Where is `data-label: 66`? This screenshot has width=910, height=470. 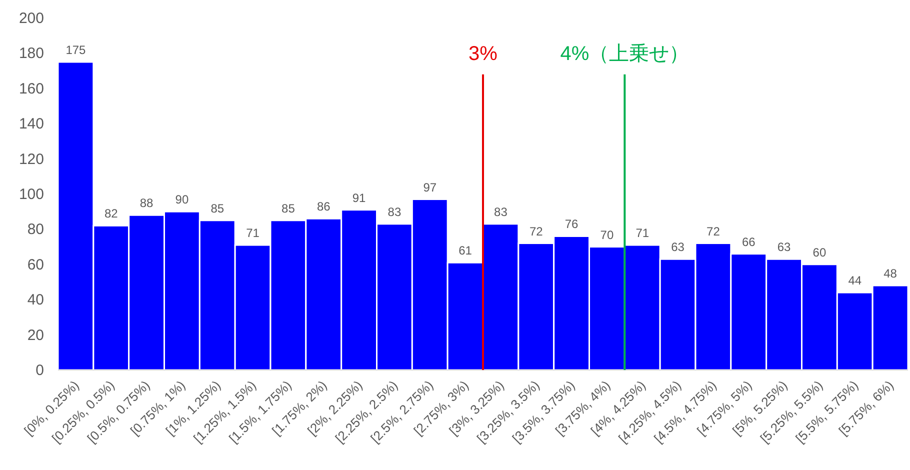
data-label: 66 is located at coordinates (749, 241).